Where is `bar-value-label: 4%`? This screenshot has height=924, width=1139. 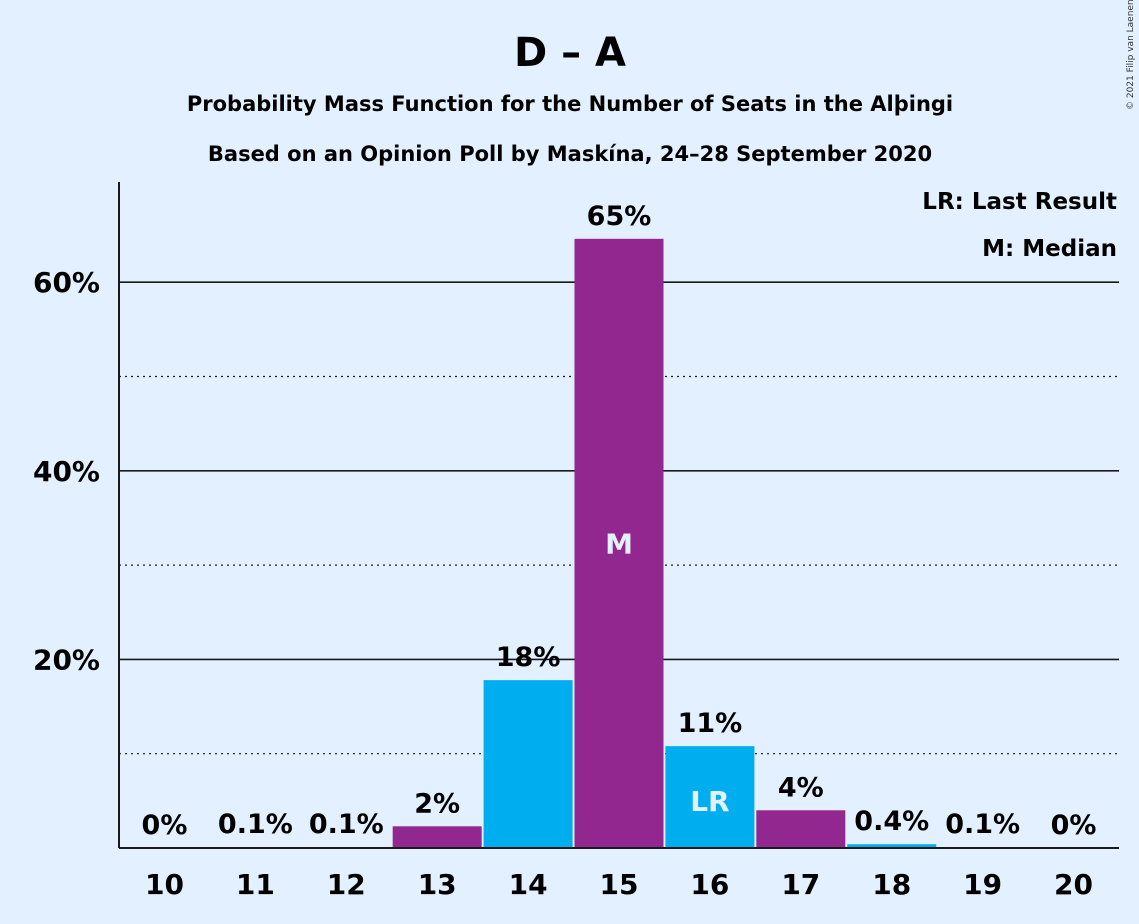 bar-value-label: 4% is located at coordinates (801, 787).